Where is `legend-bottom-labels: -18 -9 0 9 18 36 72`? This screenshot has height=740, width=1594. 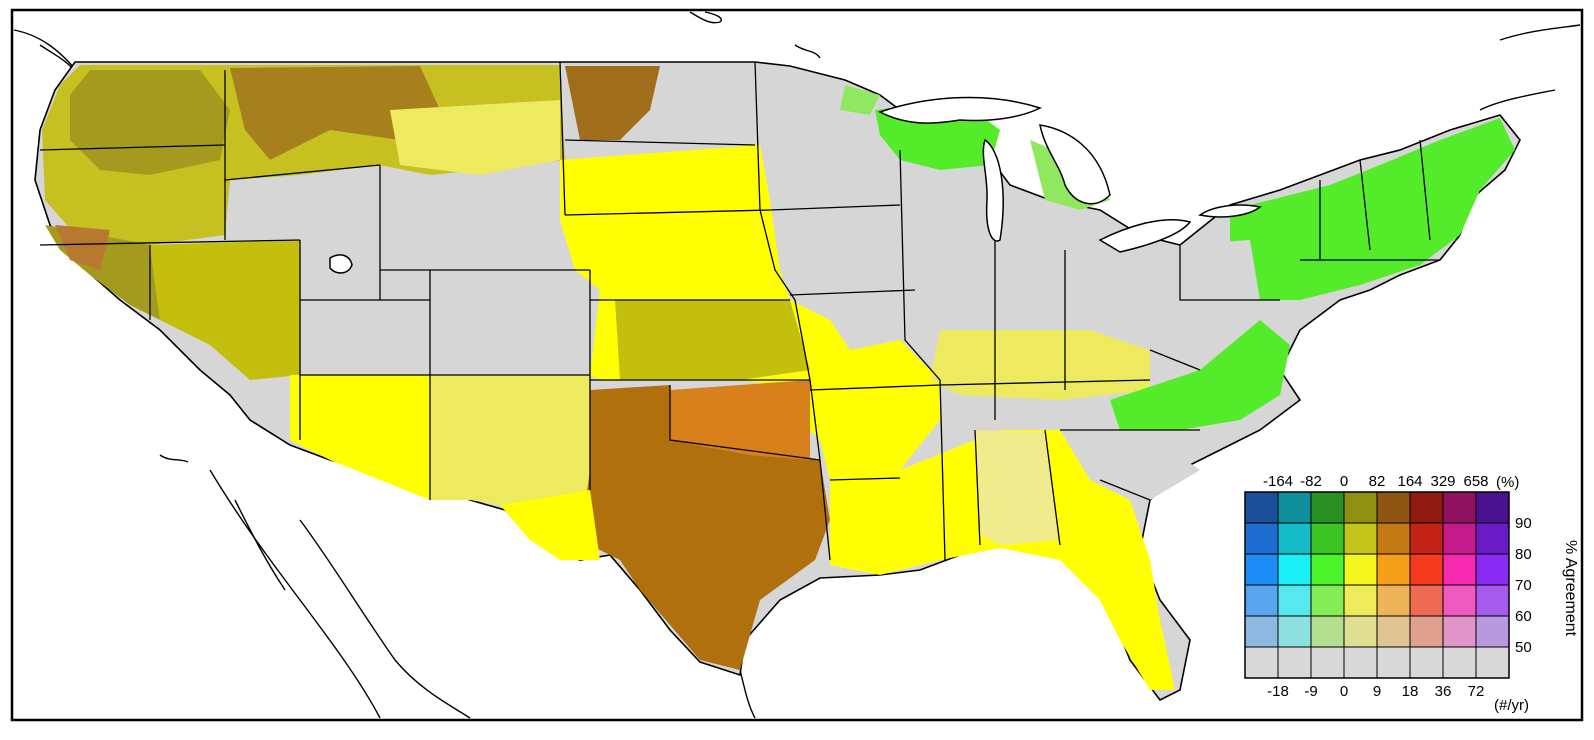
legend-bottom-labels: -18 -9 0 9 18 36 72 is located at coordinates (1375, 691).